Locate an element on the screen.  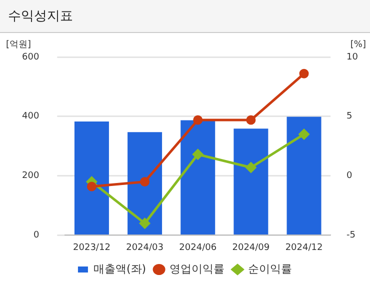
legend-label: 영업이익률 is located at coordinates (197, 269).